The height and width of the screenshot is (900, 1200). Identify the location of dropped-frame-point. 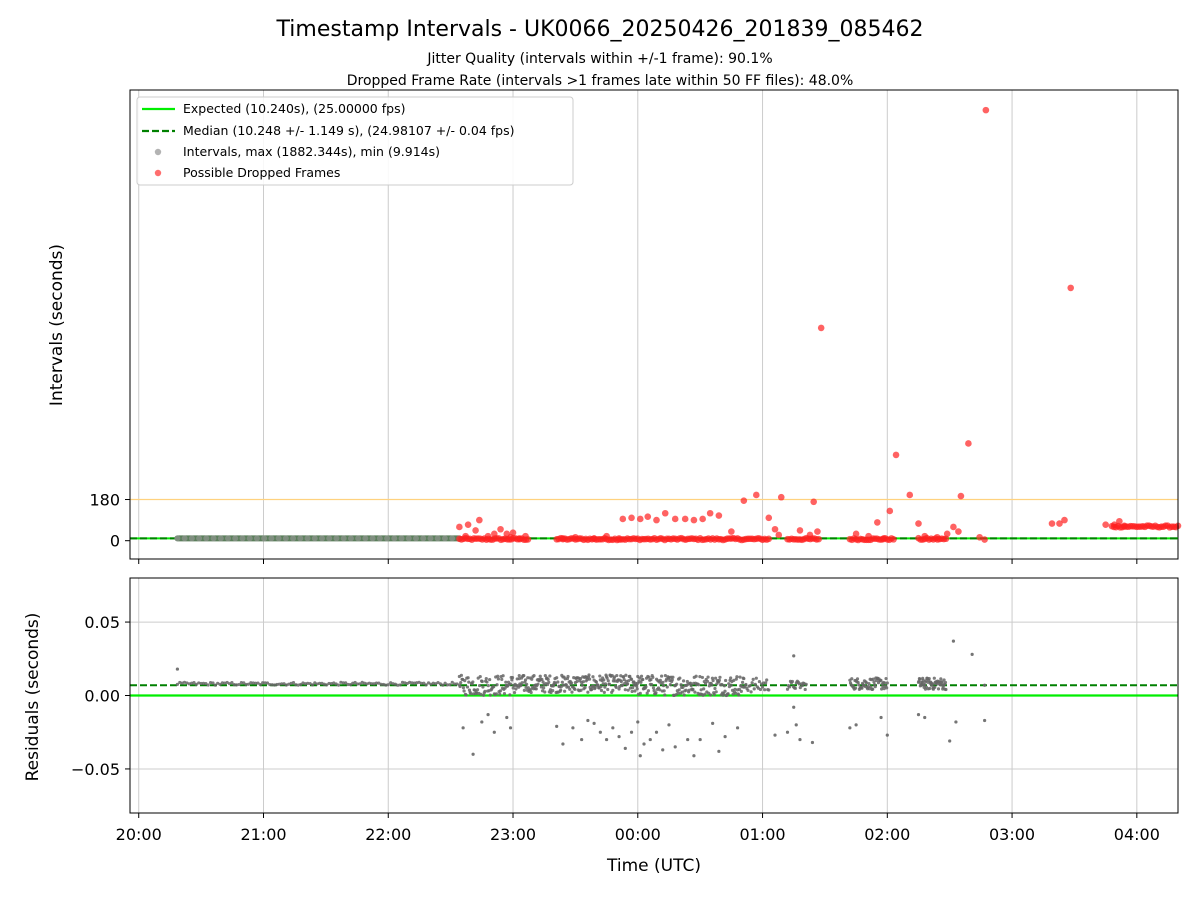
(818, 539).